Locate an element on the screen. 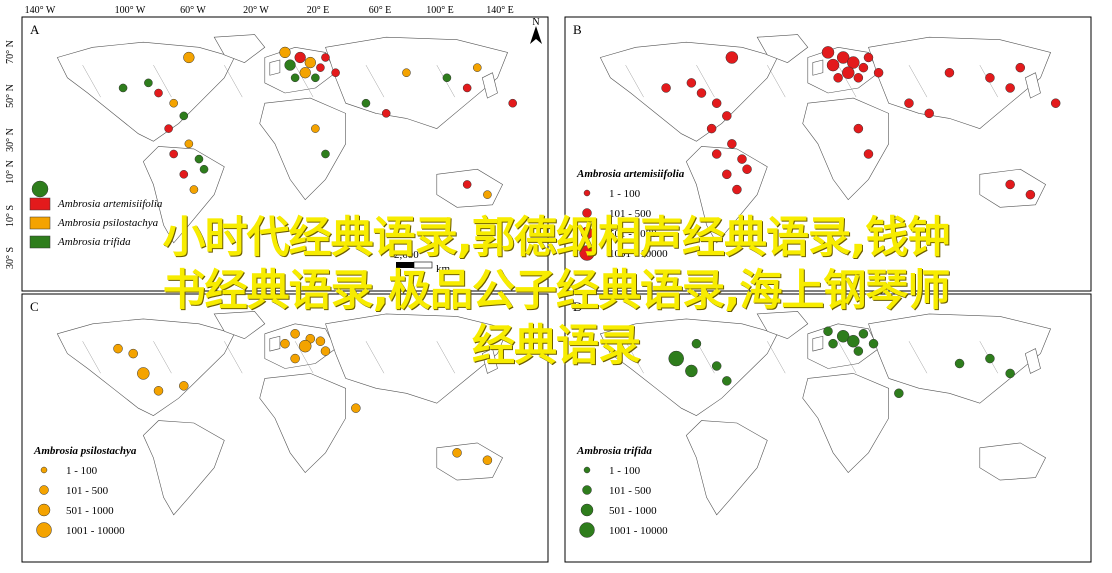 This screenshot has height=573, width=1112. landmass-europe is located at coordinates (300, 70).